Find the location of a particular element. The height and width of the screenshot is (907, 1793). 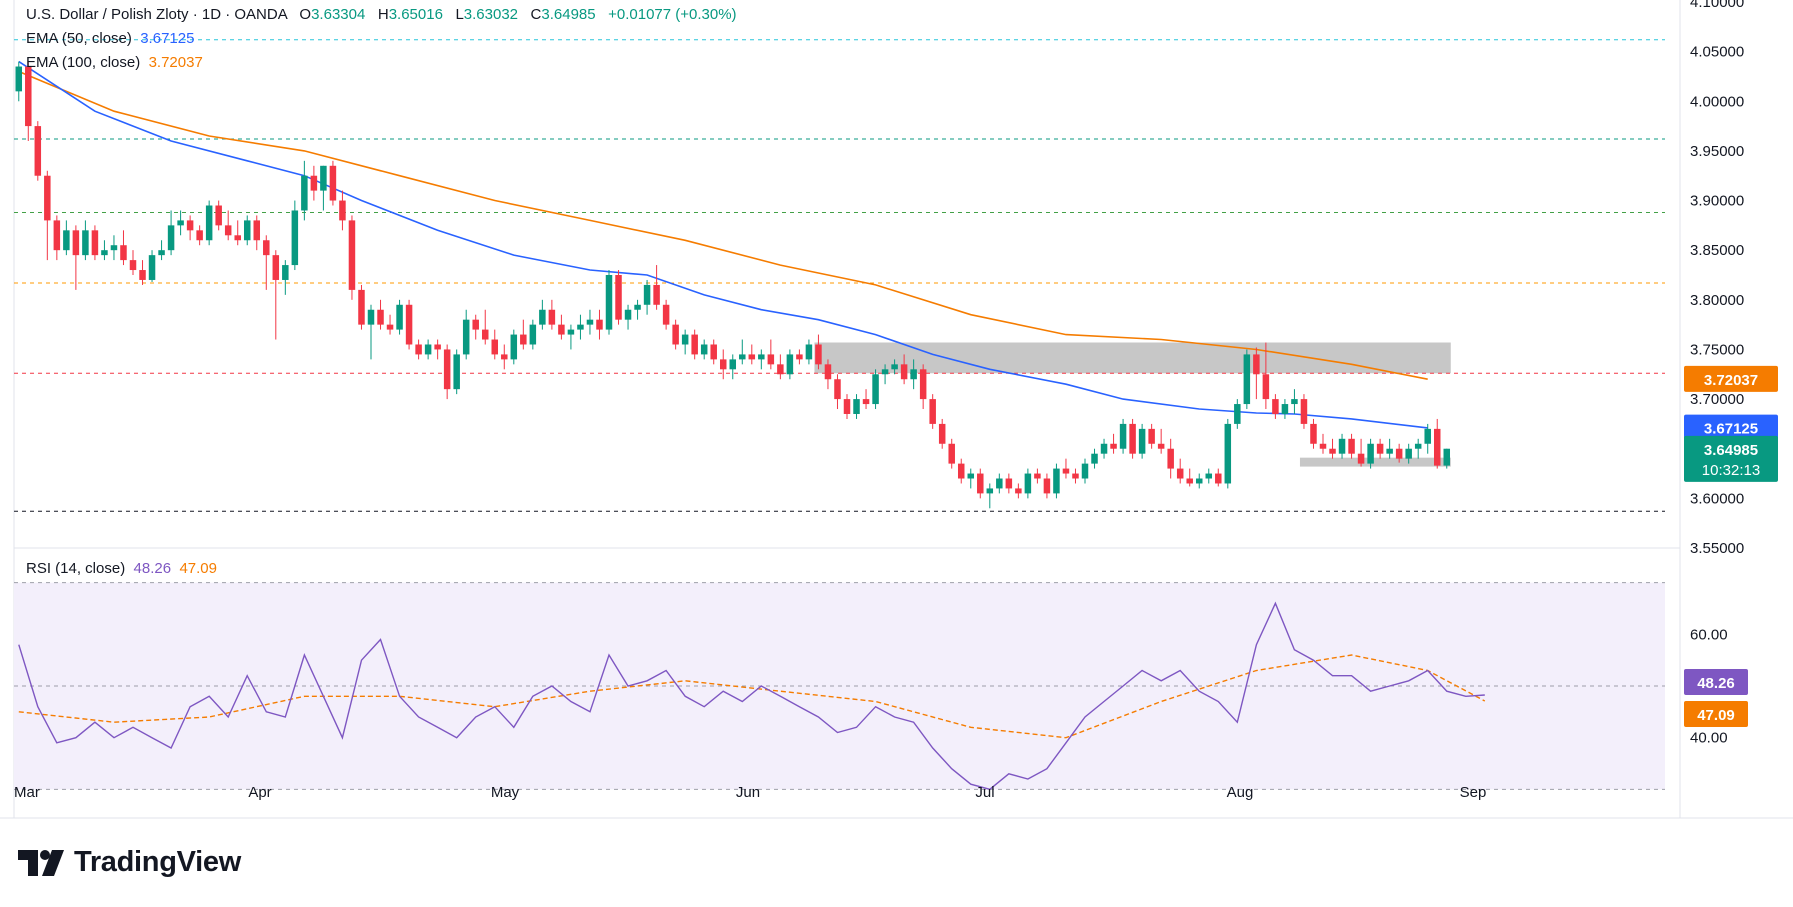

price-tick-label: 4.05000 is located at coordinates (1717, 52).